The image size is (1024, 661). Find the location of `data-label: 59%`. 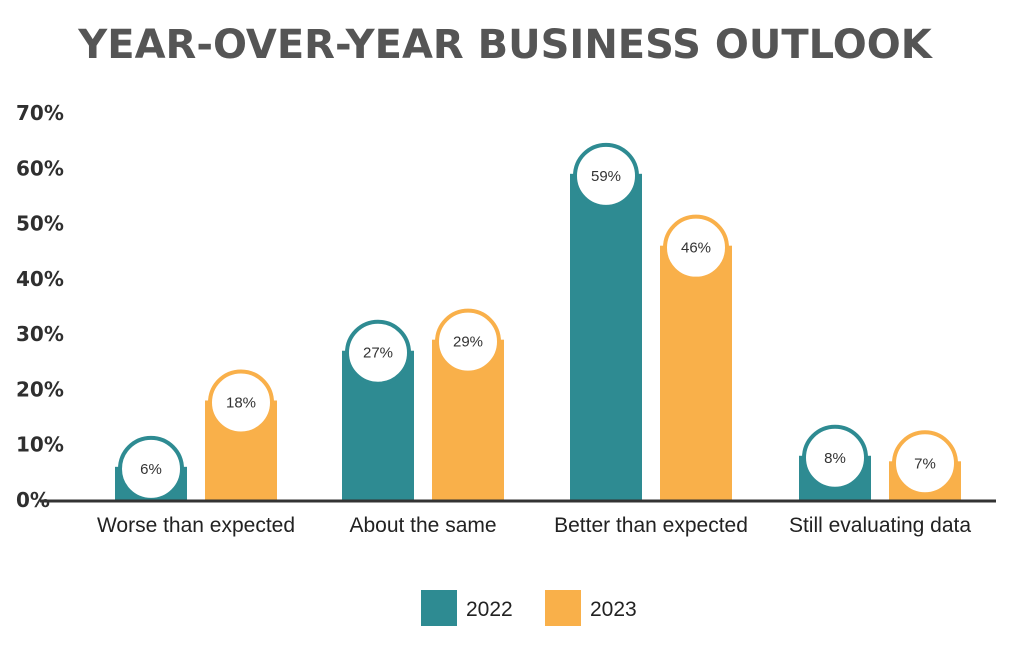

data-label: 59% is located at coordinates (606, 176).